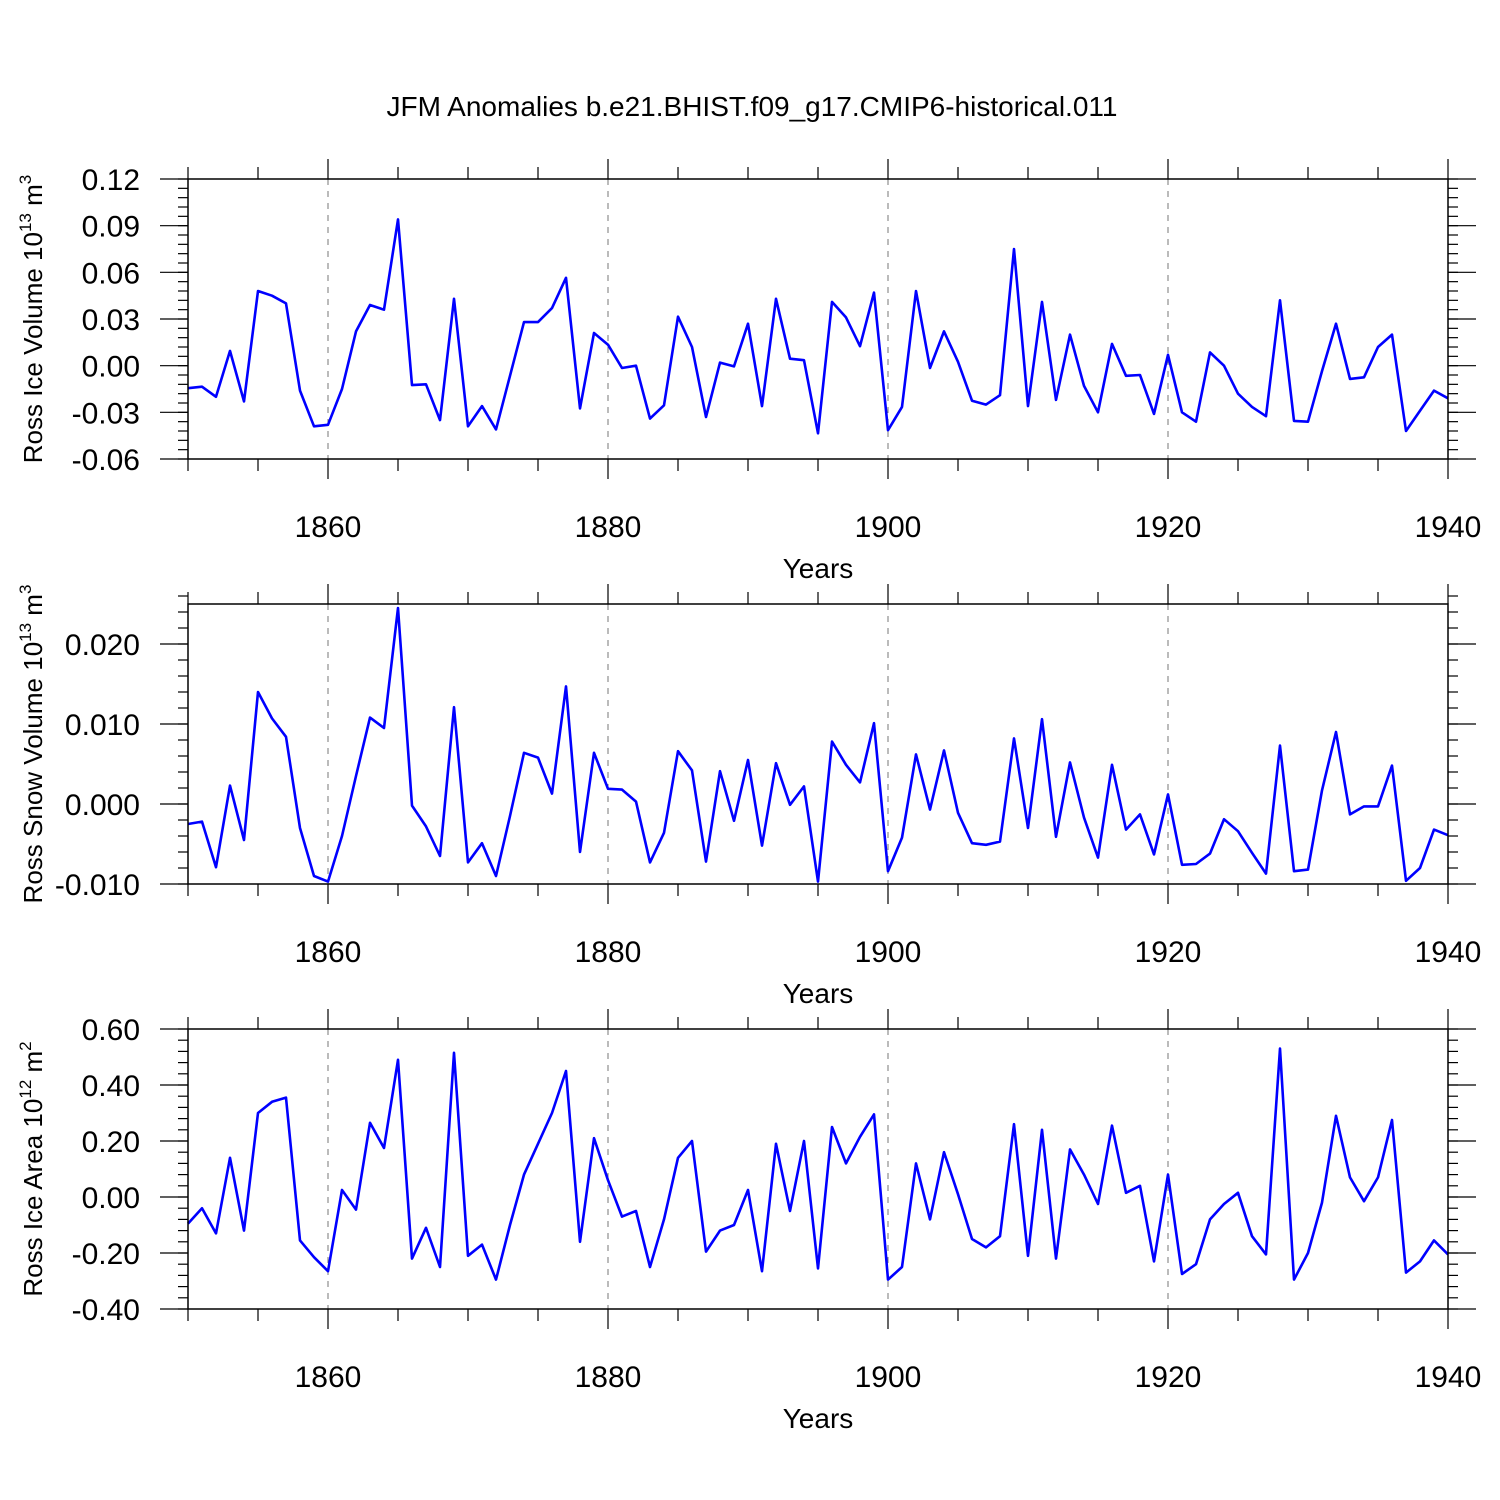  Describe the element at coordinates (111, 1086) in the screenshot. I see `y-tick-label: 0.40` at that location.